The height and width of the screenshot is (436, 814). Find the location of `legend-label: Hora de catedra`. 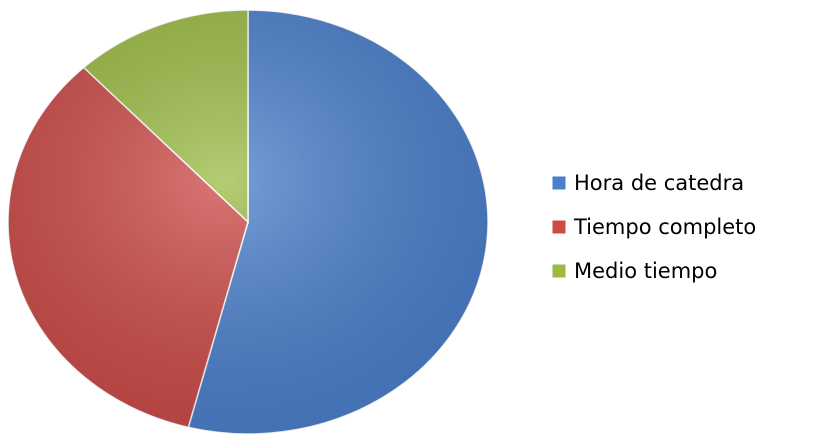

legend-label: Hora de catedra is located at coordinates (659, 183).